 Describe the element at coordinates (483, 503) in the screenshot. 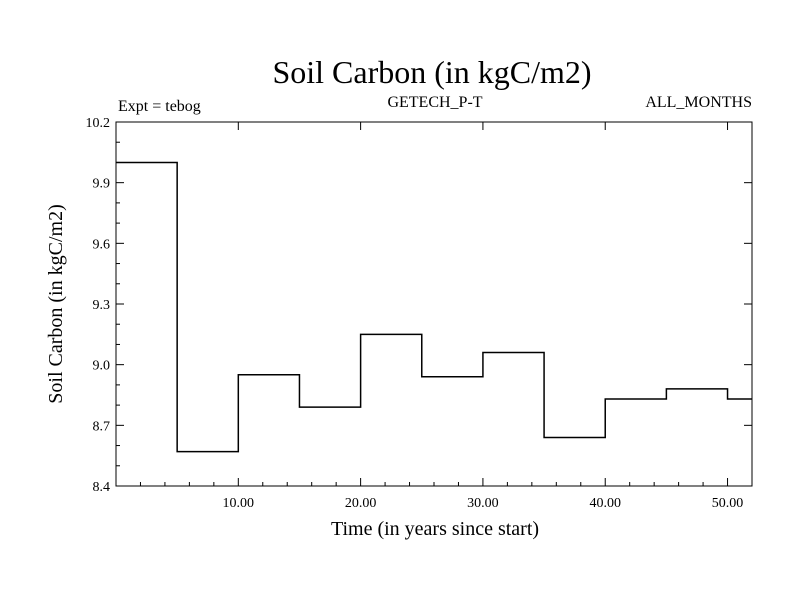

I see `x-tick-label: 30.00` at that location.